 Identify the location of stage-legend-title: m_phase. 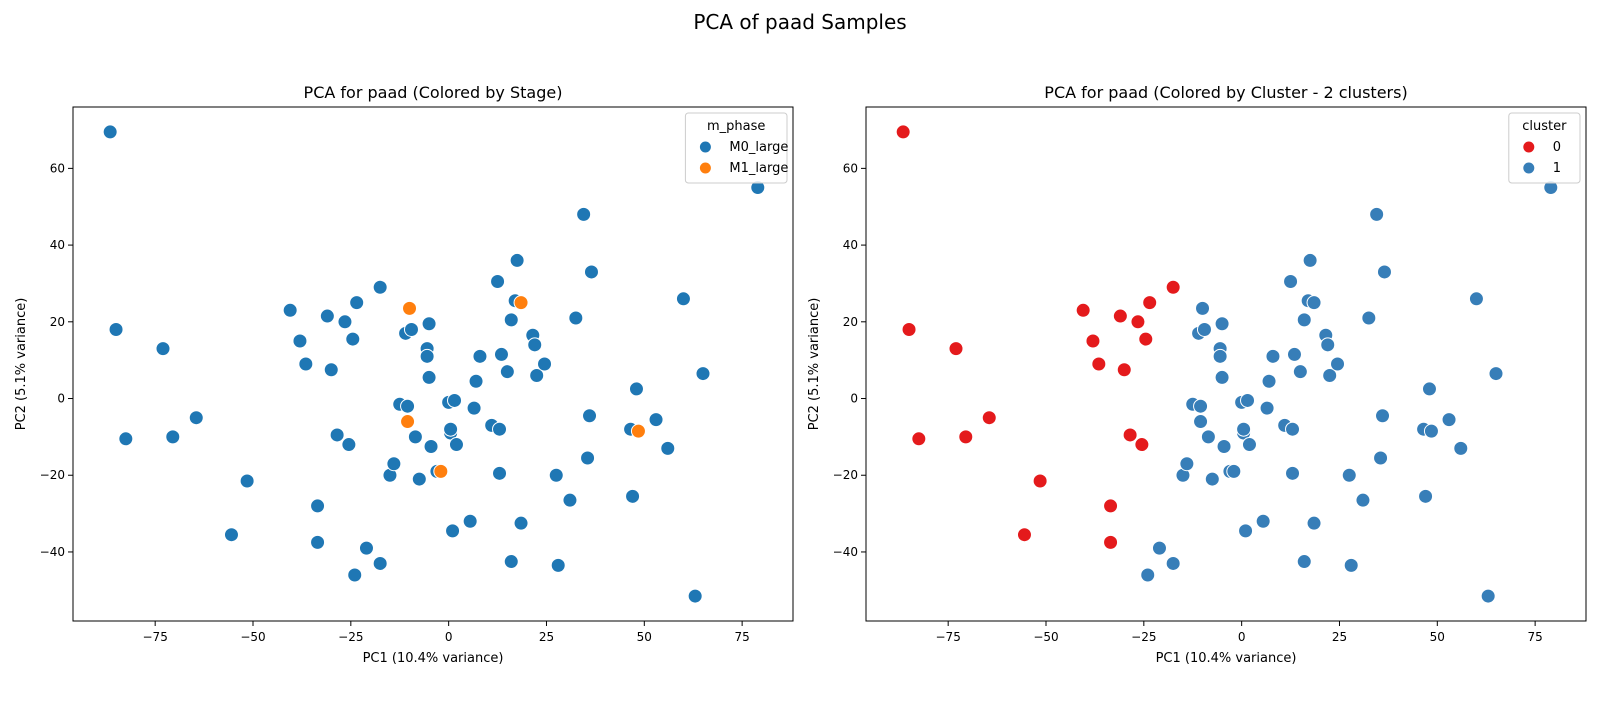
(736, 126).